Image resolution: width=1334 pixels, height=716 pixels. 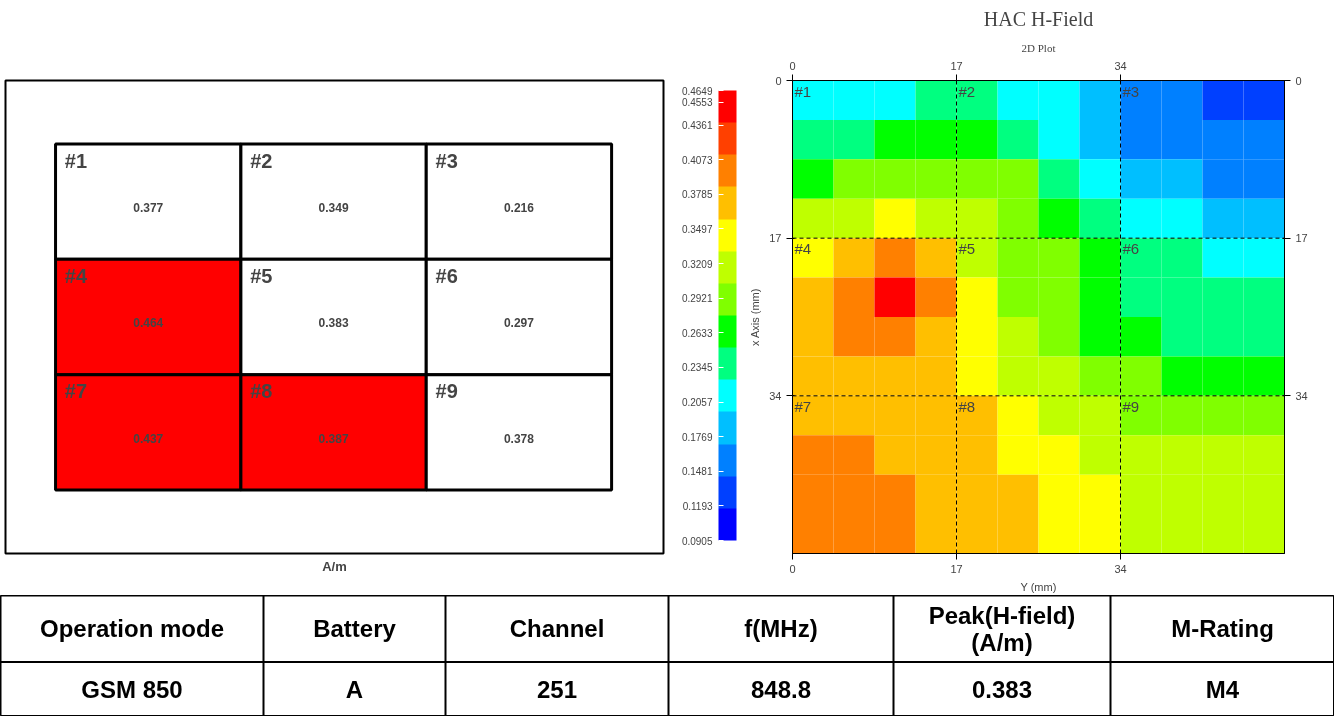 I want to click on text: Battery, so click(x=355, y=629).